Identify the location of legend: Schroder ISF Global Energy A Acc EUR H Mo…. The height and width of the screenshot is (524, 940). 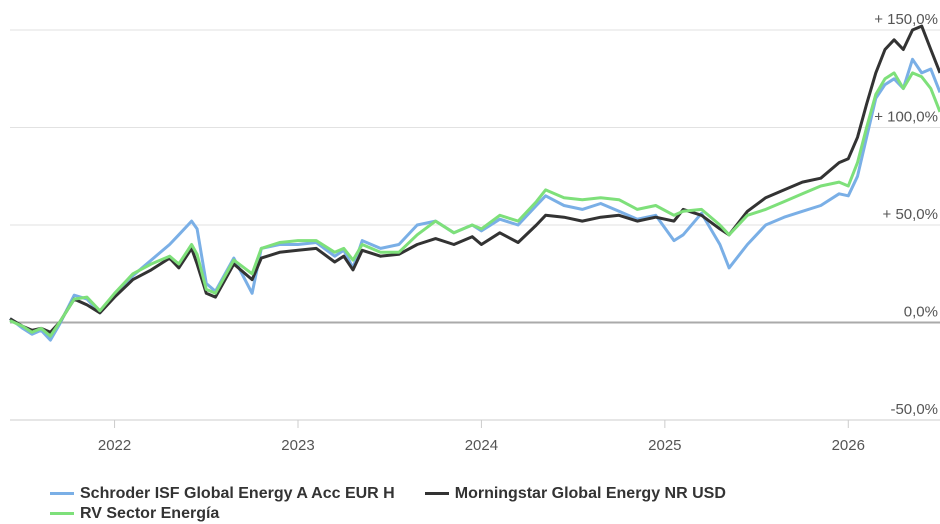
(490, 504).